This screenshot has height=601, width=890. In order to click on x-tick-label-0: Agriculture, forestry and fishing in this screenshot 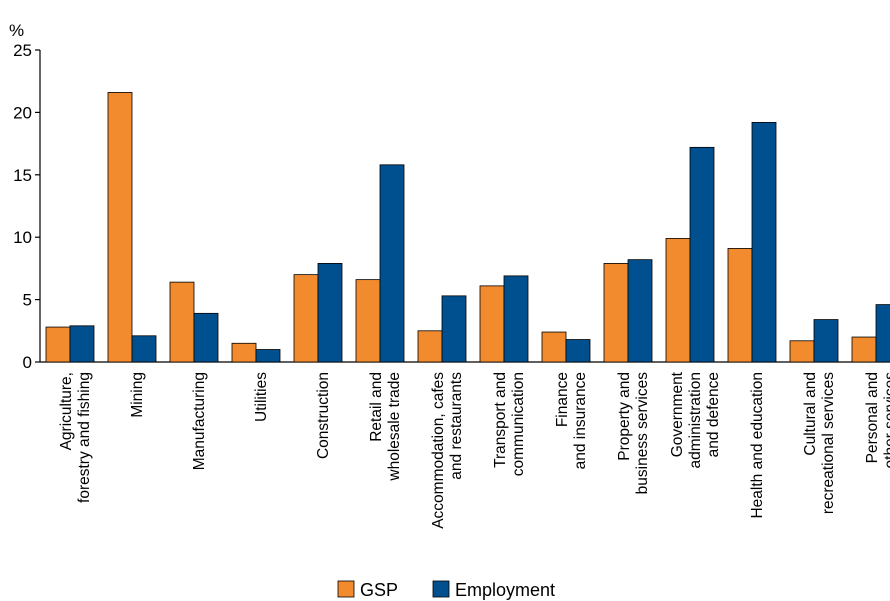, I will do `click(75, 437)`.